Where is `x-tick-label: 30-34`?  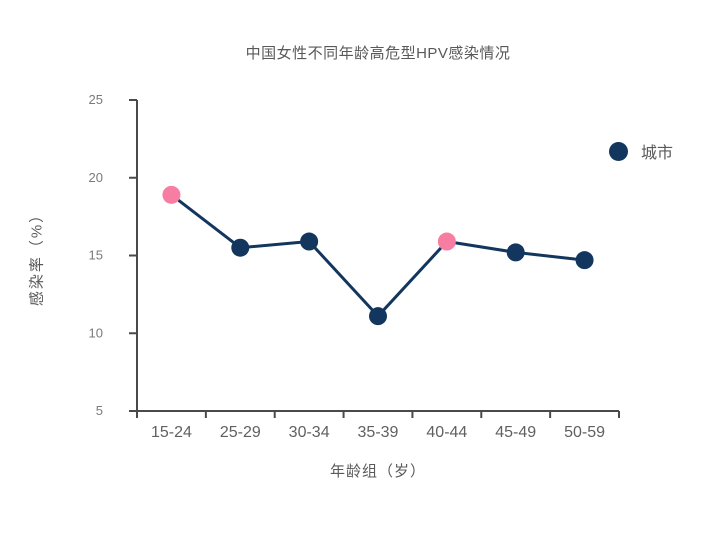 x-tick-label: 30-34 is located at coordinates (309, 432).